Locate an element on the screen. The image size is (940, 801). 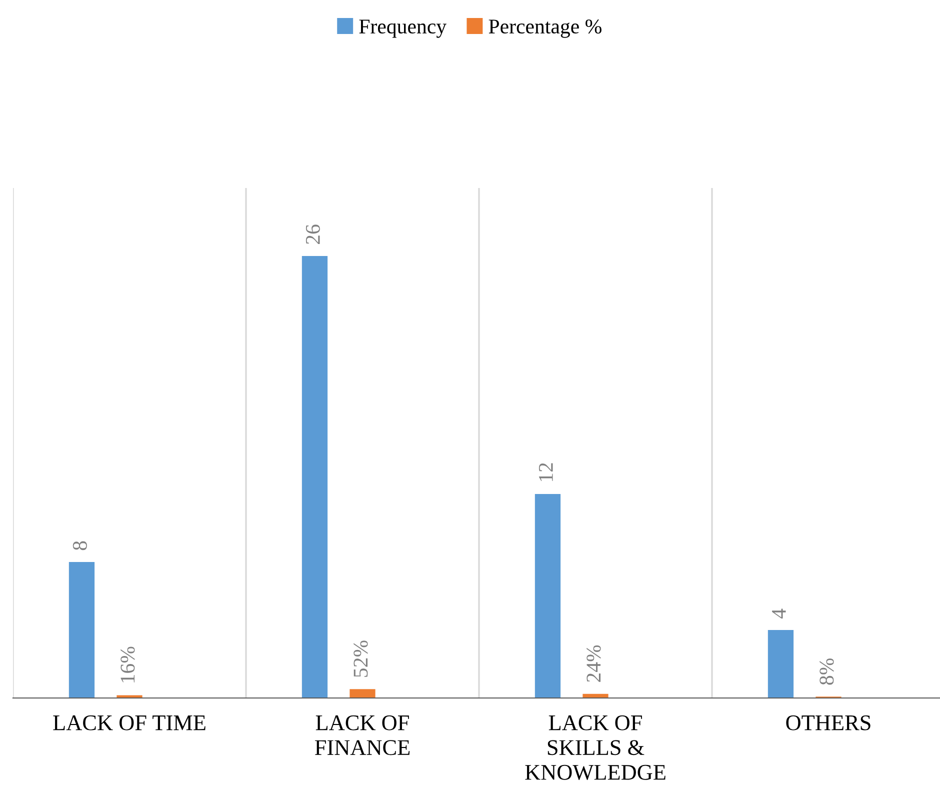
data-label: 4 is located at coordinates (779, 613).